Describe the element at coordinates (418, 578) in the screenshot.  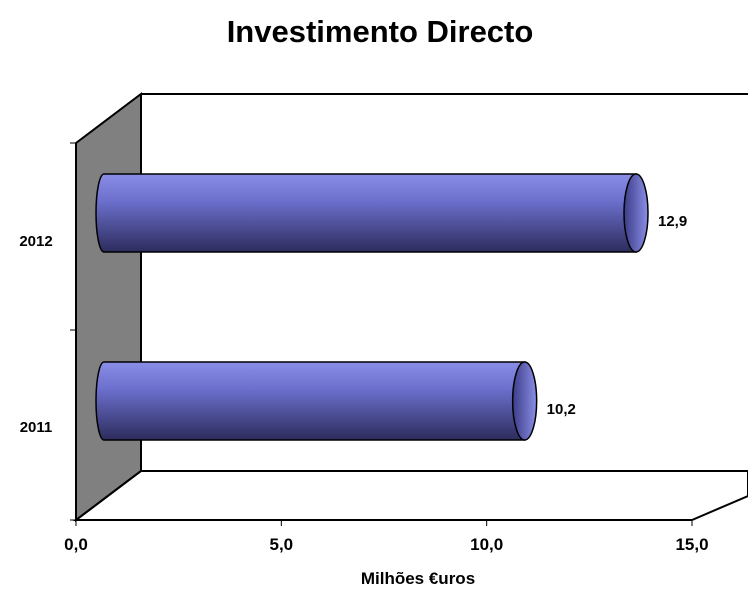
I see `x-axis-title: Milhões €uros` at that location.